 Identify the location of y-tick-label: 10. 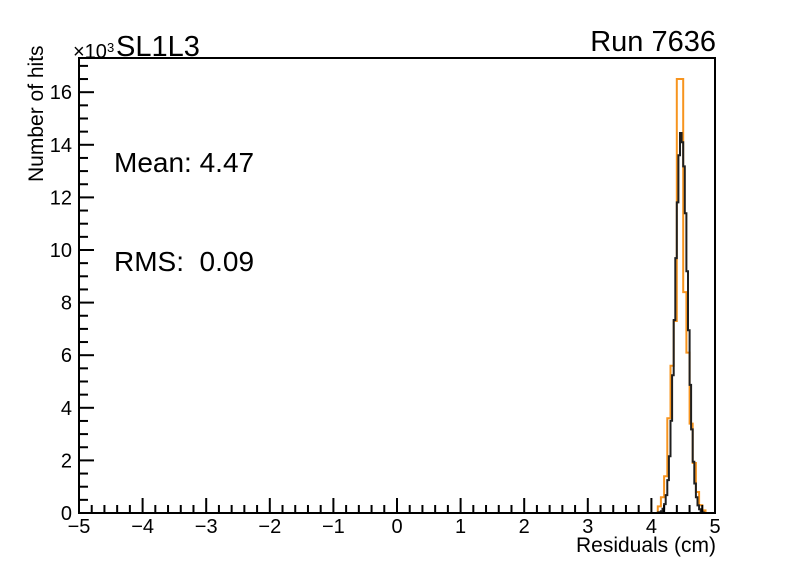
(61, 251).